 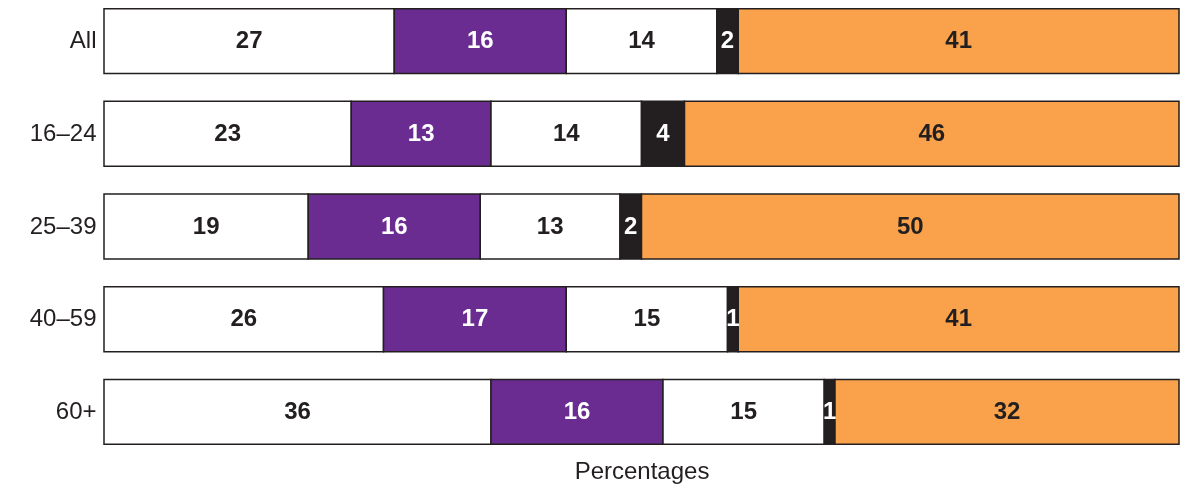 What do you see at coordinates (663, 132) in the screenshot?
I see `data-label: 4` at bounding box center [663, 132].